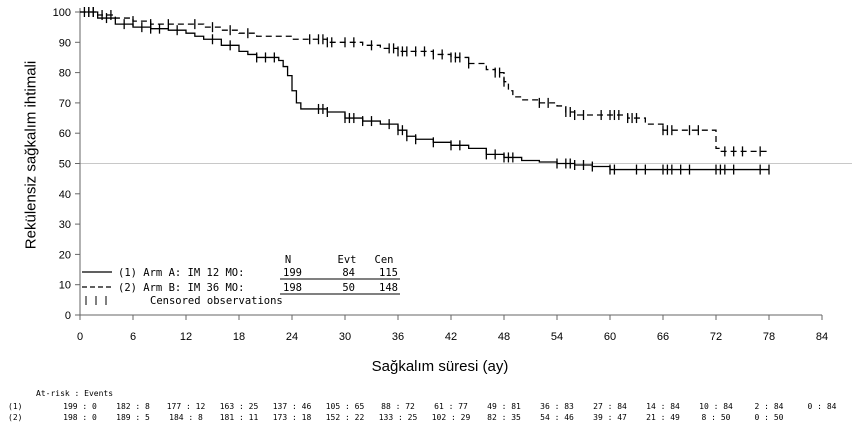 Image resolution: width=854 pixels, height=438 pixels. Describe the element at coordinates (65, 195) in the screenshot. I see `y-tick-label: 40` at that location.